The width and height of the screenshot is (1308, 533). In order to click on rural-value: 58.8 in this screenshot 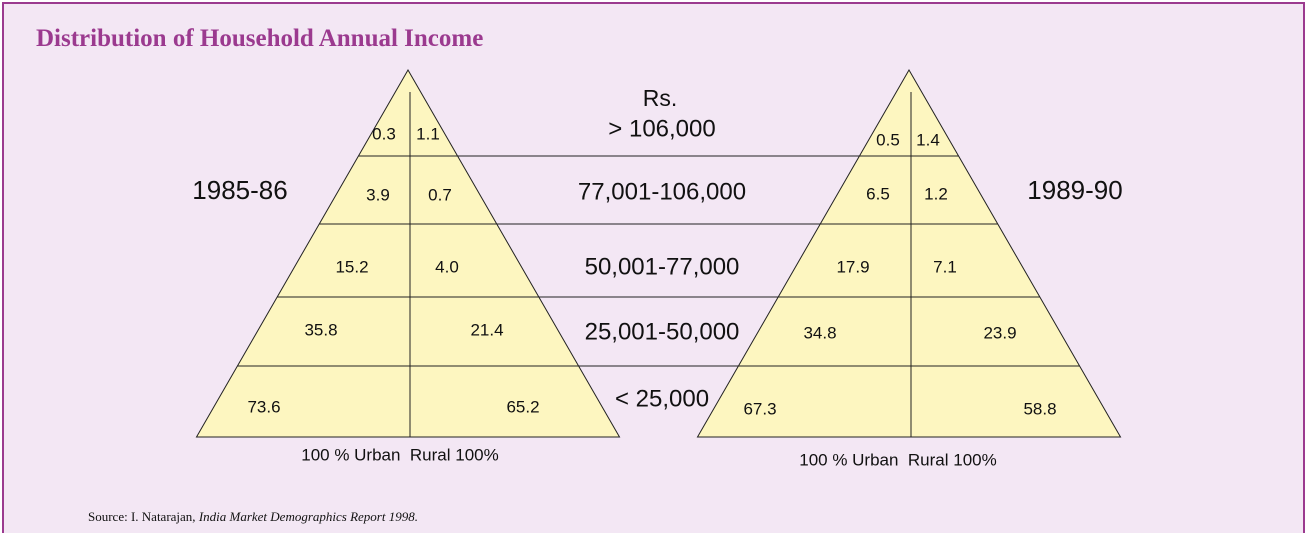, I will do `click(1039, 408)`.